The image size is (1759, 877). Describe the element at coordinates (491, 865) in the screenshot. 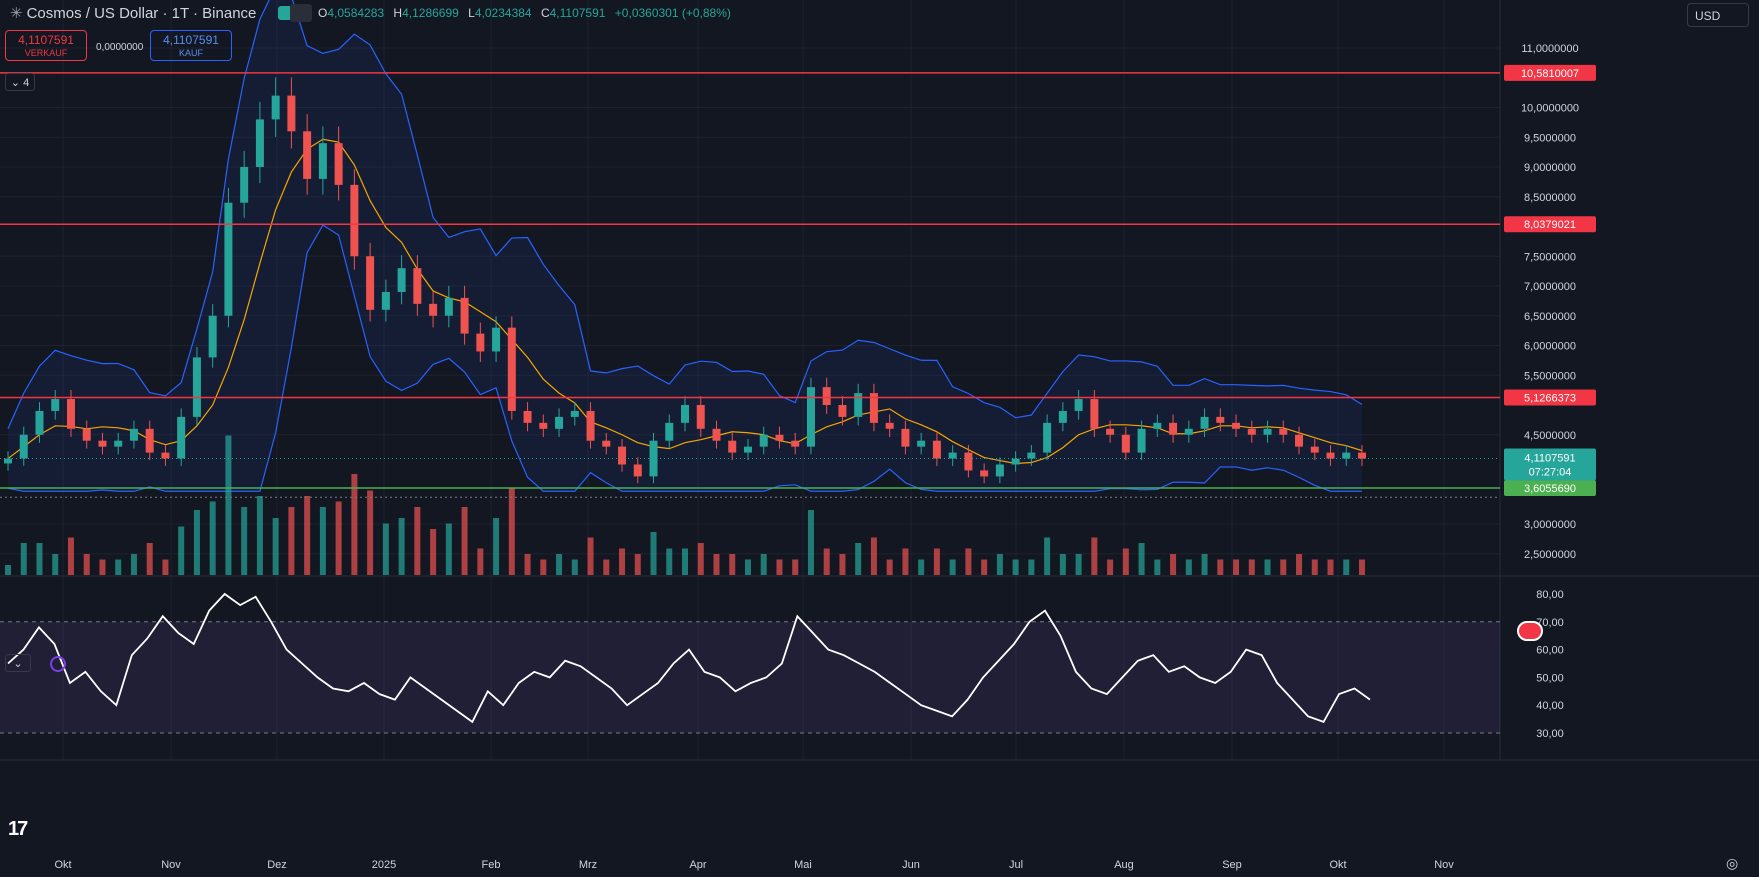

I see `time-tick: Feb` at that location.